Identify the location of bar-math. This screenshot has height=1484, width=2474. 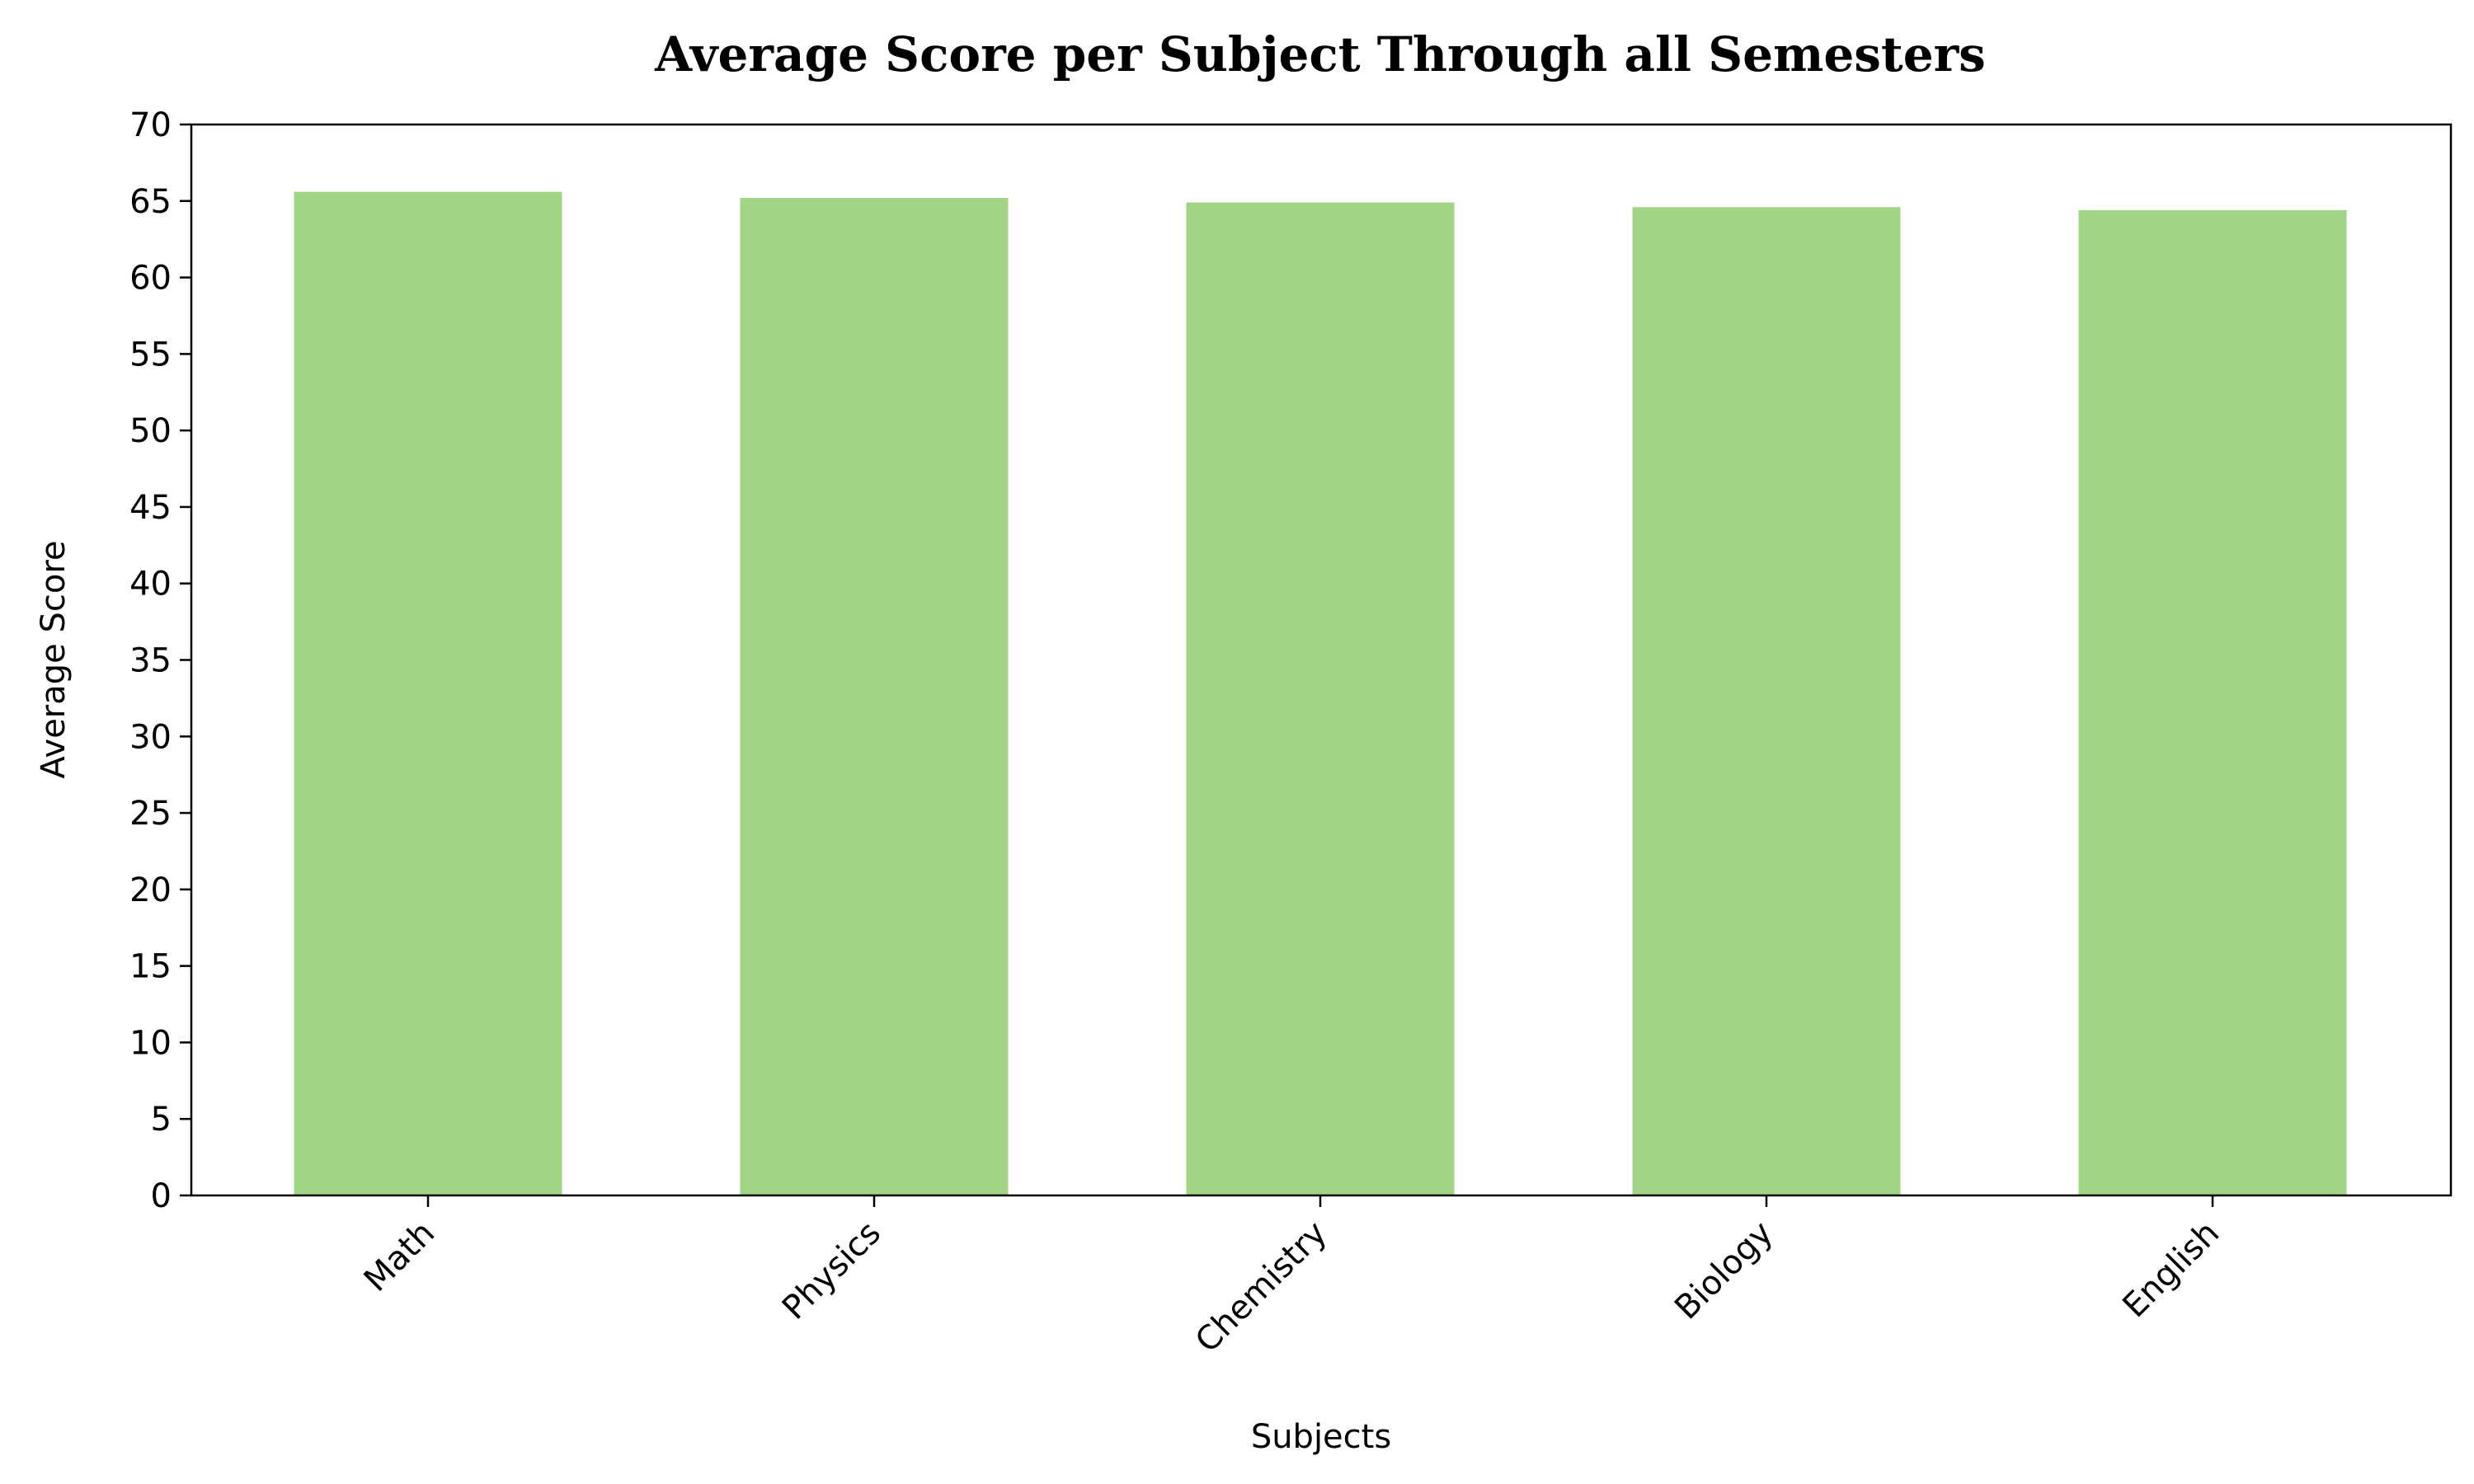
(428, 693).